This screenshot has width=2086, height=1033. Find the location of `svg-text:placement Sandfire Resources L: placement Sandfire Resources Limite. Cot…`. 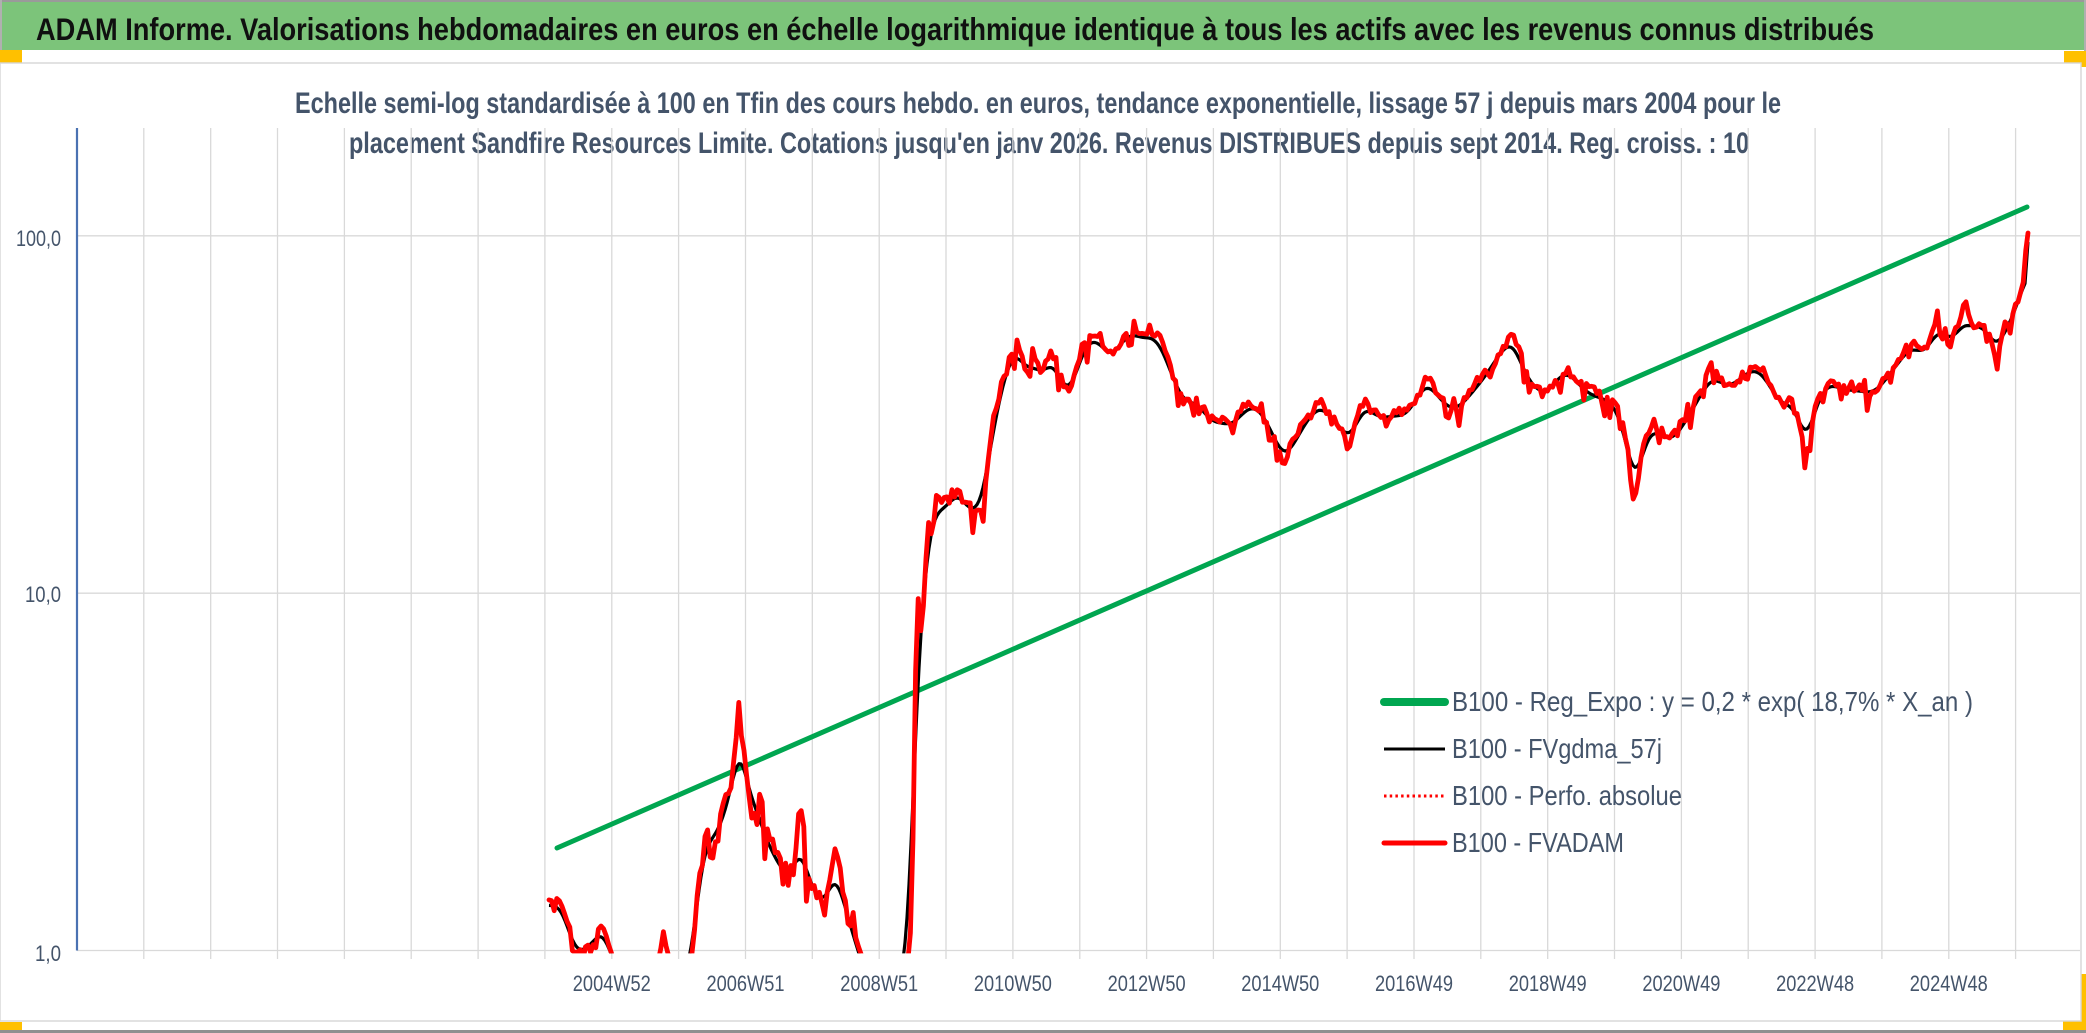

svg-text:placement Sandfire Resources L: placement Sandfire Resources Limite. Cot… is located at coordinates (1049, 143).